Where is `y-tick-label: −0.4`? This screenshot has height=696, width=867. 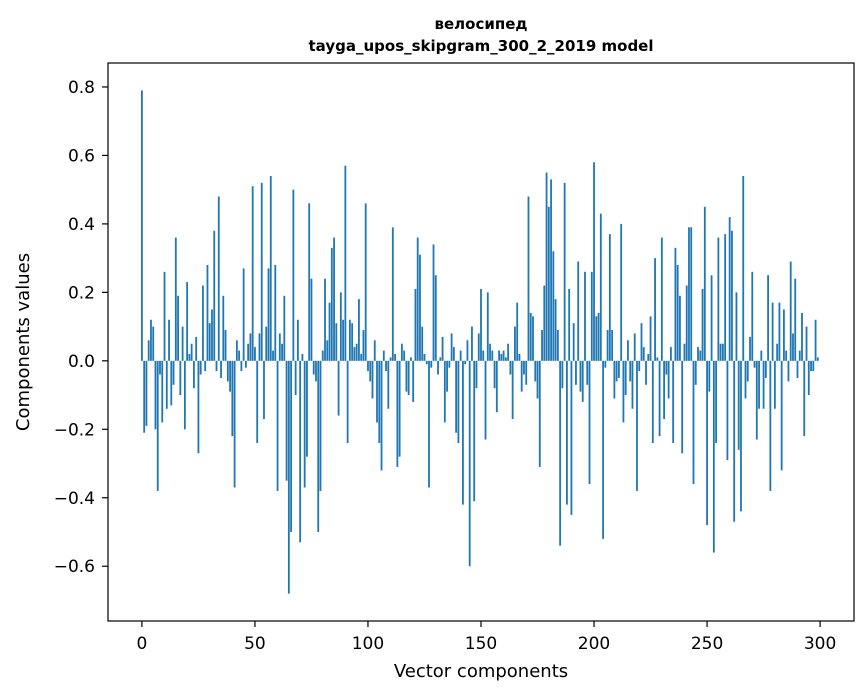
y-tick-label: −0.4 is located at coordinates (74, 499).